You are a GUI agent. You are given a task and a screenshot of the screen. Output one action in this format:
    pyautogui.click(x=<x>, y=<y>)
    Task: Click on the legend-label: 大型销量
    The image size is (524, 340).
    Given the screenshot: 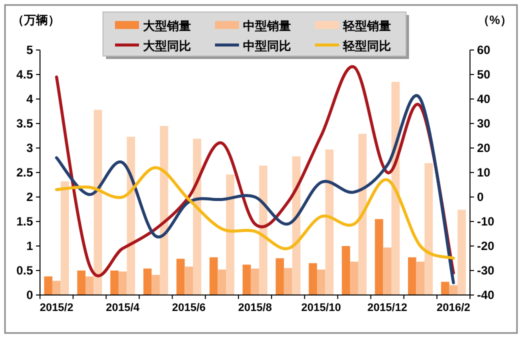 What is the action you would take?
    pyautogui.click(x=167, y=26)
    